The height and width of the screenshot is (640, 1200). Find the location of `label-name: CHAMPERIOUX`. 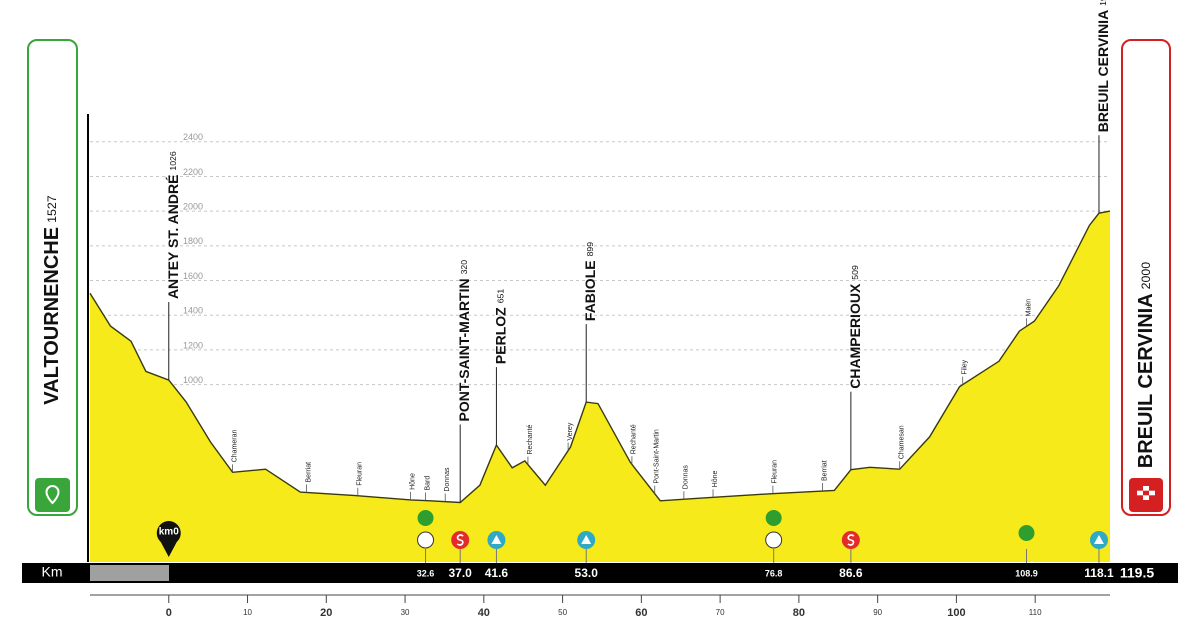

label-name: CHAMPERIOUX is located at coordinates (855, 336).